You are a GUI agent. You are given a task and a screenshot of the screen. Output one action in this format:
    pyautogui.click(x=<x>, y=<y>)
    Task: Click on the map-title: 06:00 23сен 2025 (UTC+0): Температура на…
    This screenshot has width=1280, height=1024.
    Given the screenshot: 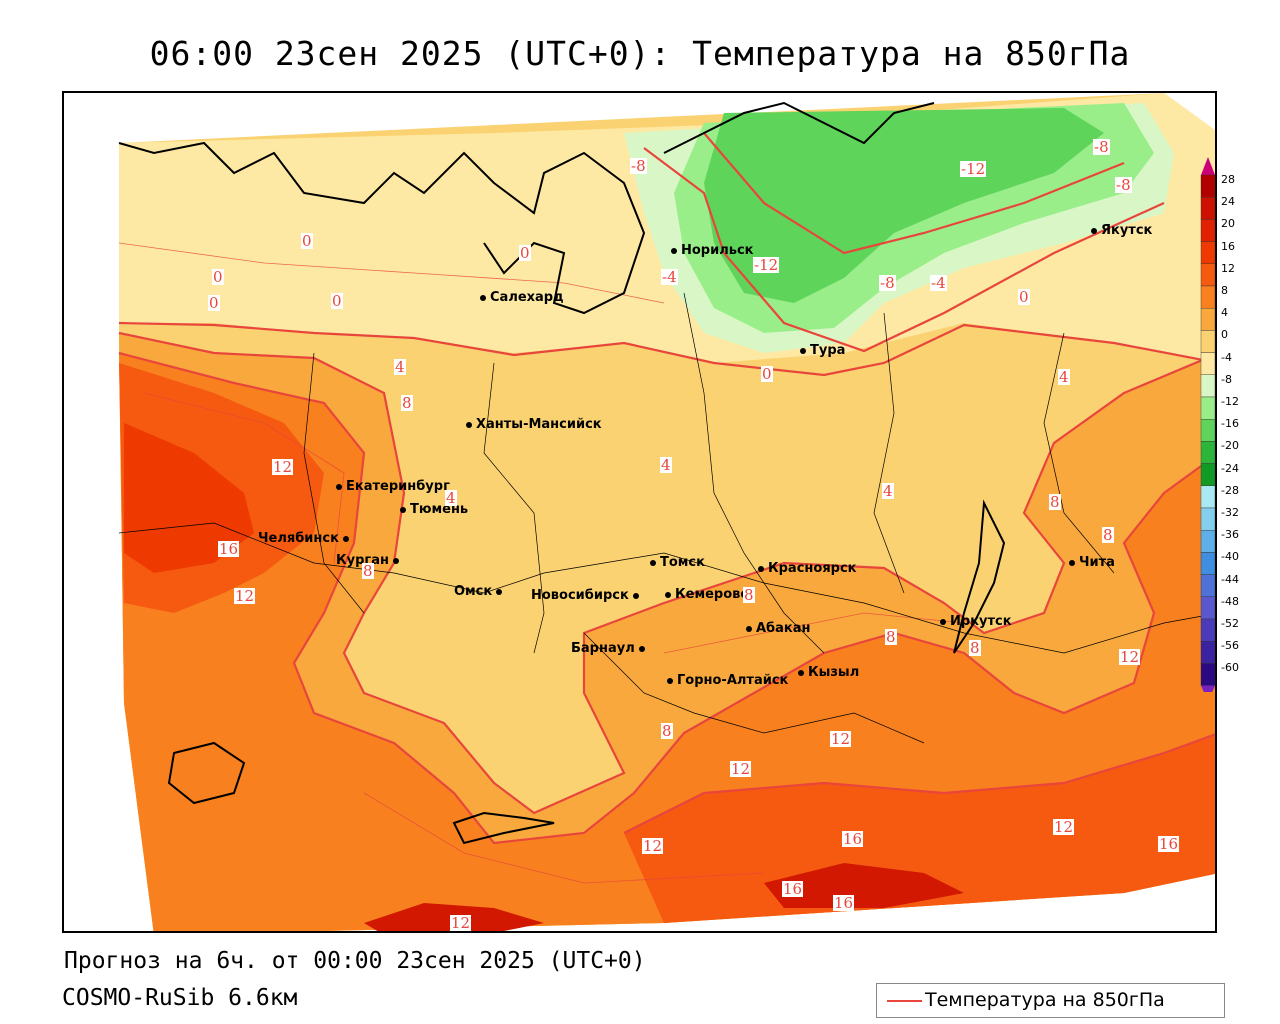 What is the action you would take?
    pyautogui.click(x=640, y=53)
    